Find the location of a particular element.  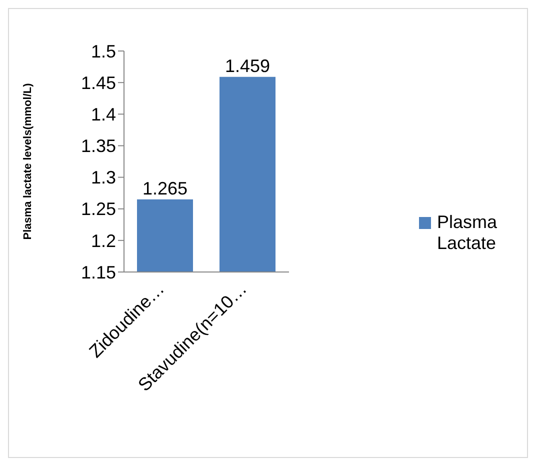

y-tick-label: 1.4 is located at coordinates (103, 114).